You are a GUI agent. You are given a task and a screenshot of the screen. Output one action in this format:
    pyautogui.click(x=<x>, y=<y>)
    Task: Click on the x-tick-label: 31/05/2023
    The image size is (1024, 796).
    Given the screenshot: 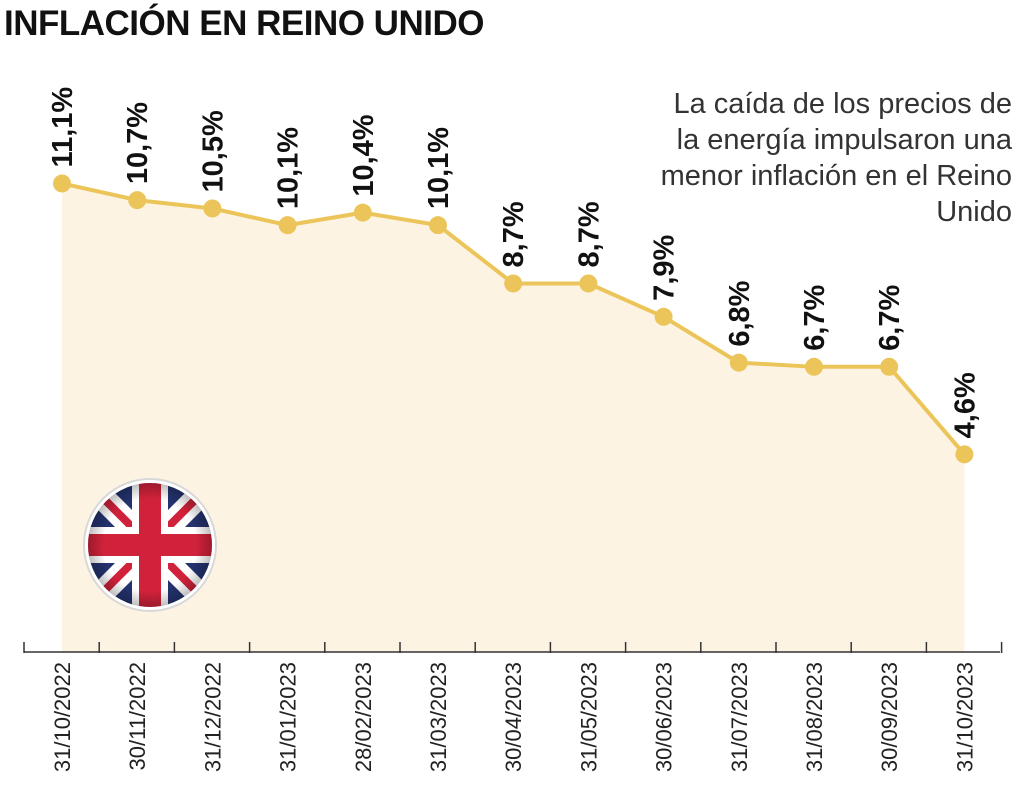 What is the action you would take?
    pyautogui.click(x=588, y=717)
    